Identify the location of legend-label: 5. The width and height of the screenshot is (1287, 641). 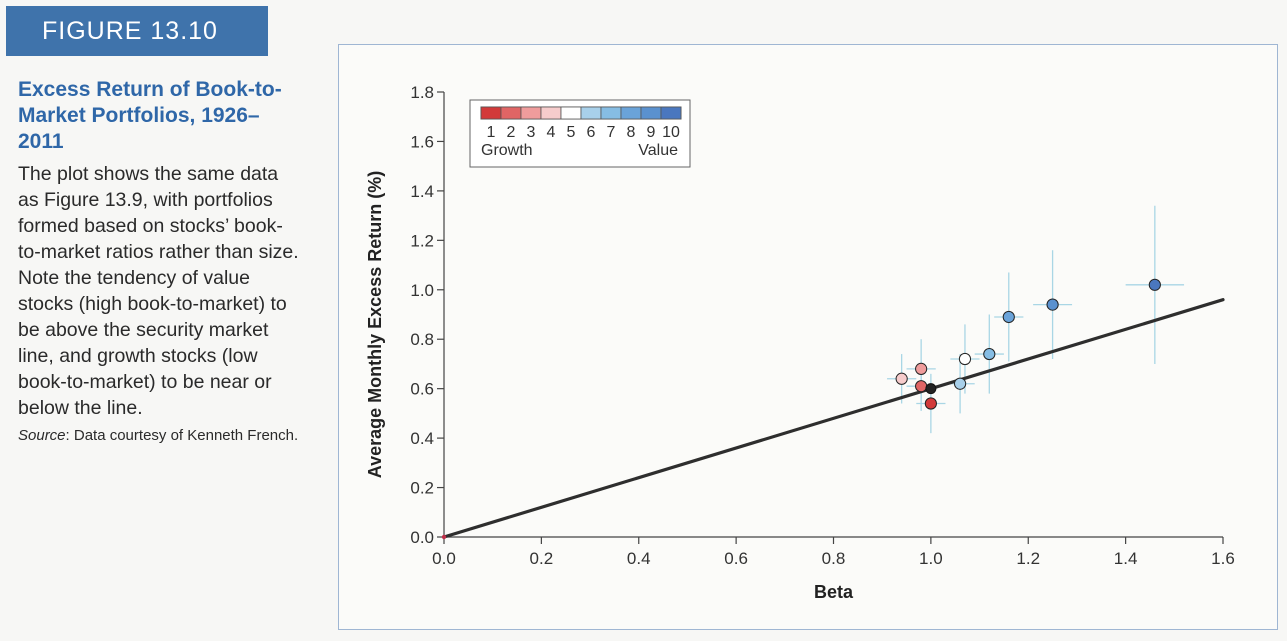
(571, 132).